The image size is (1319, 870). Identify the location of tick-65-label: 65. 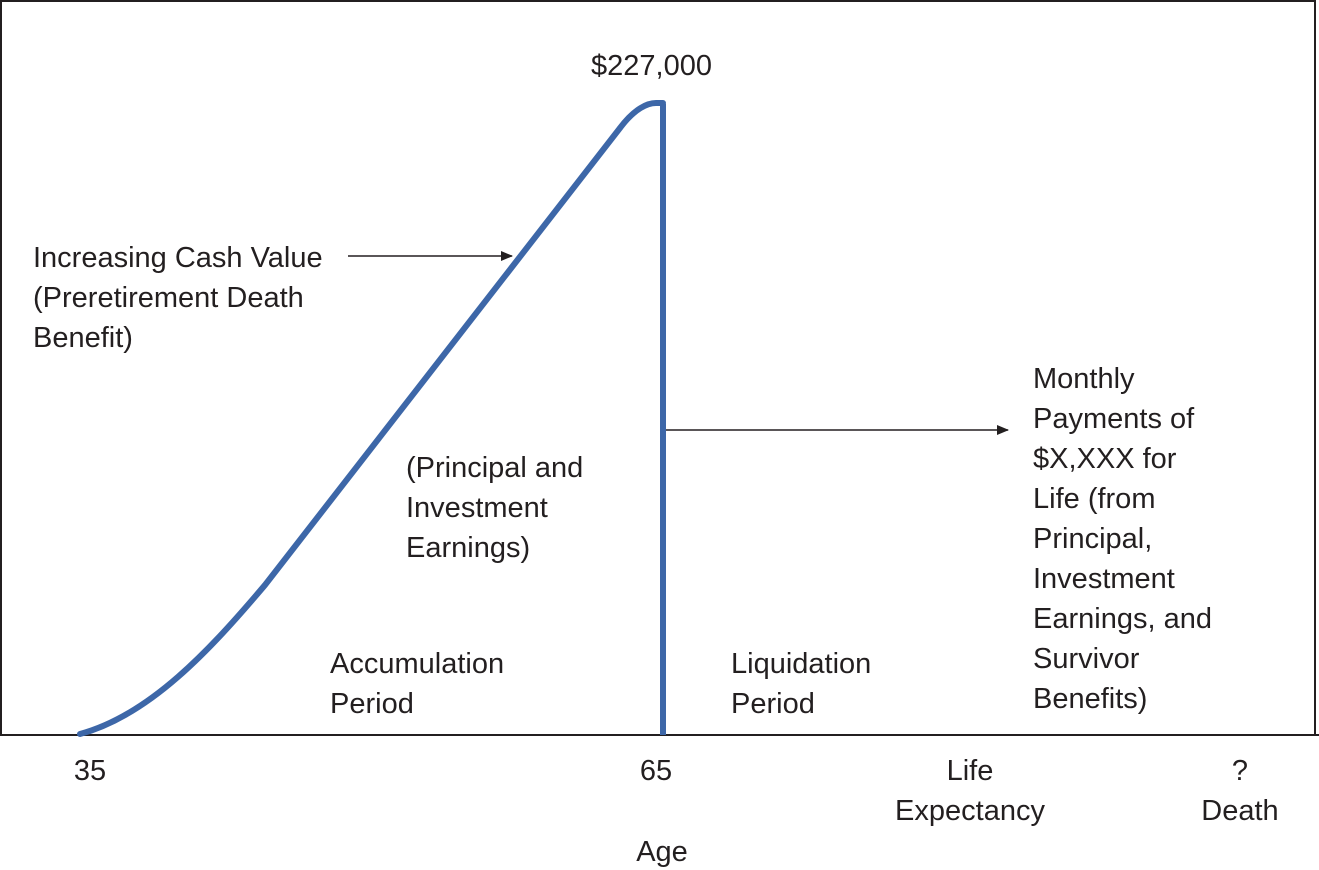
(656, 771).